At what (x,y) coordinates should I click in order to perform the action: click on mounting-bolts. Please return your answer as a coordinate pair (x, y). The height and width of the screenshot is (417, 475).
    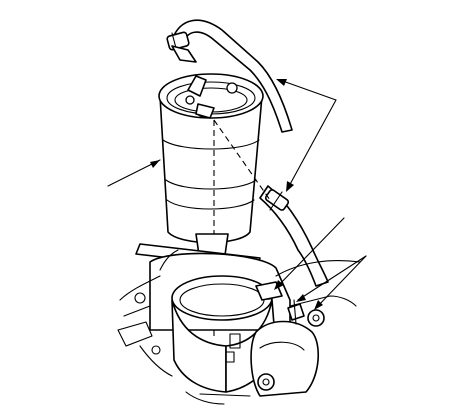
    Looking at the image, I should click on (306, 313).